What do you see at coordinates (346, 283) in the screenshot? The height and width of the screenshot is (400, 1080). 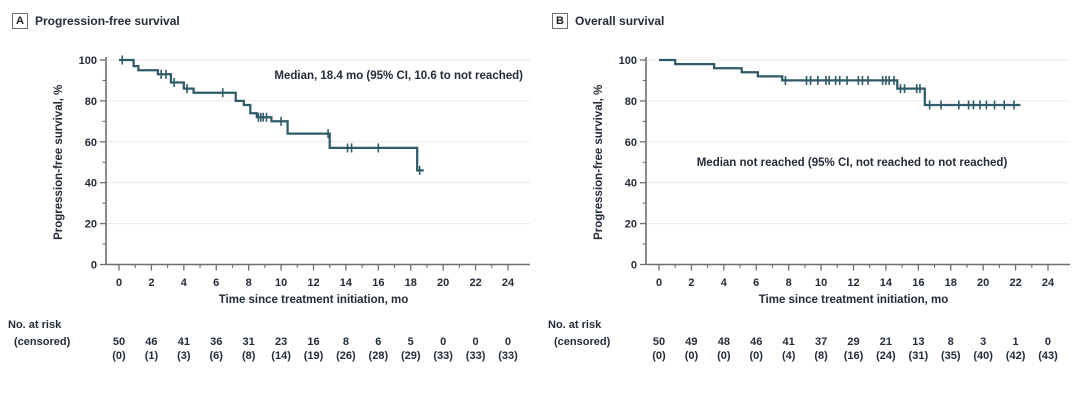 I see `x-tick-label-14: 14` at bounding box center [346, 283].